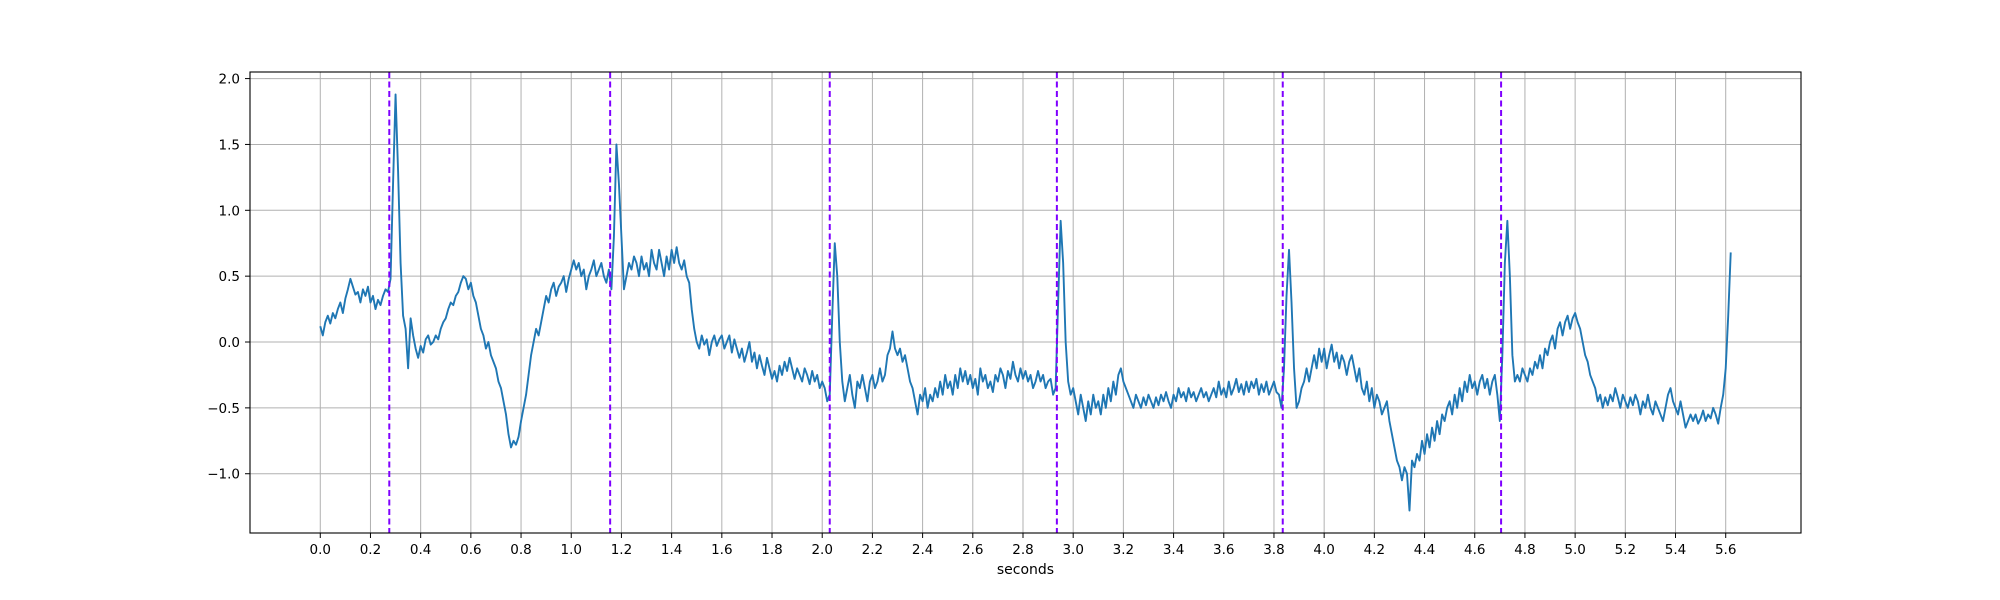  Describe the element at coordinates (721, 550) in the screenshot. I see `x-tick-label: 1.6` at that location.